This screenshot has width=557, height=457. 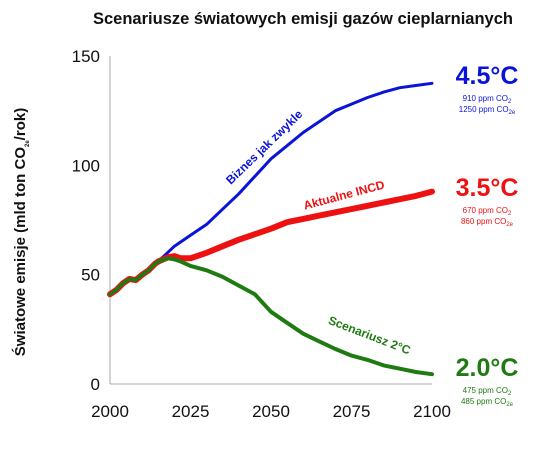 I want to click on x-tick-label: 2000, so click(x=110, y=411).